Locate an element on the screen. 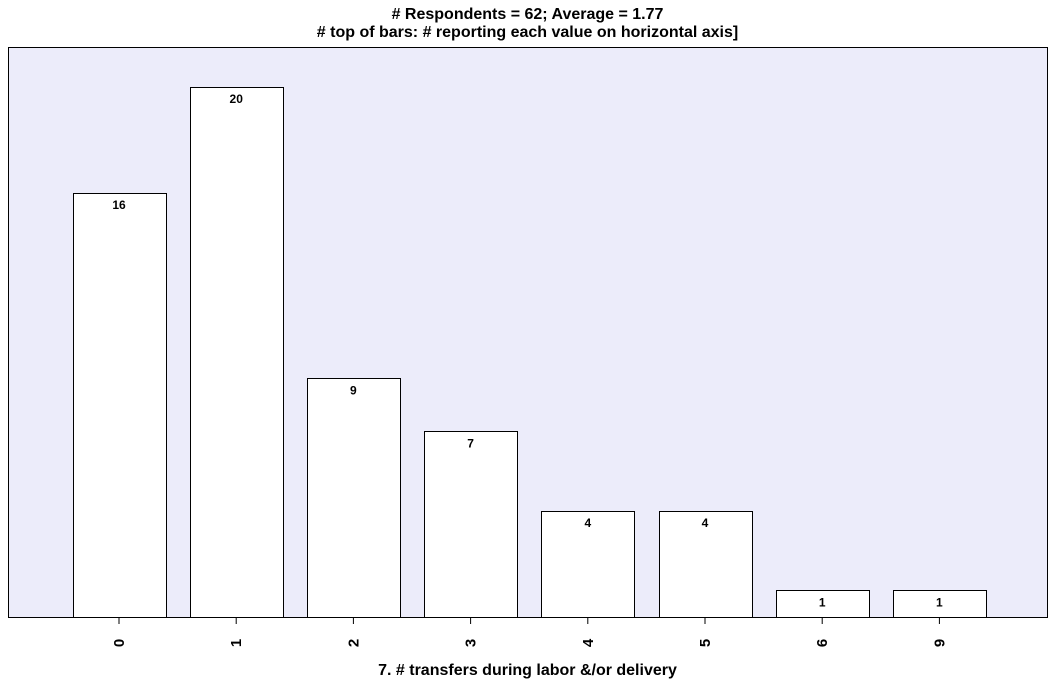  x-tick-label-9: 9 is located at coordinates (939, 643).